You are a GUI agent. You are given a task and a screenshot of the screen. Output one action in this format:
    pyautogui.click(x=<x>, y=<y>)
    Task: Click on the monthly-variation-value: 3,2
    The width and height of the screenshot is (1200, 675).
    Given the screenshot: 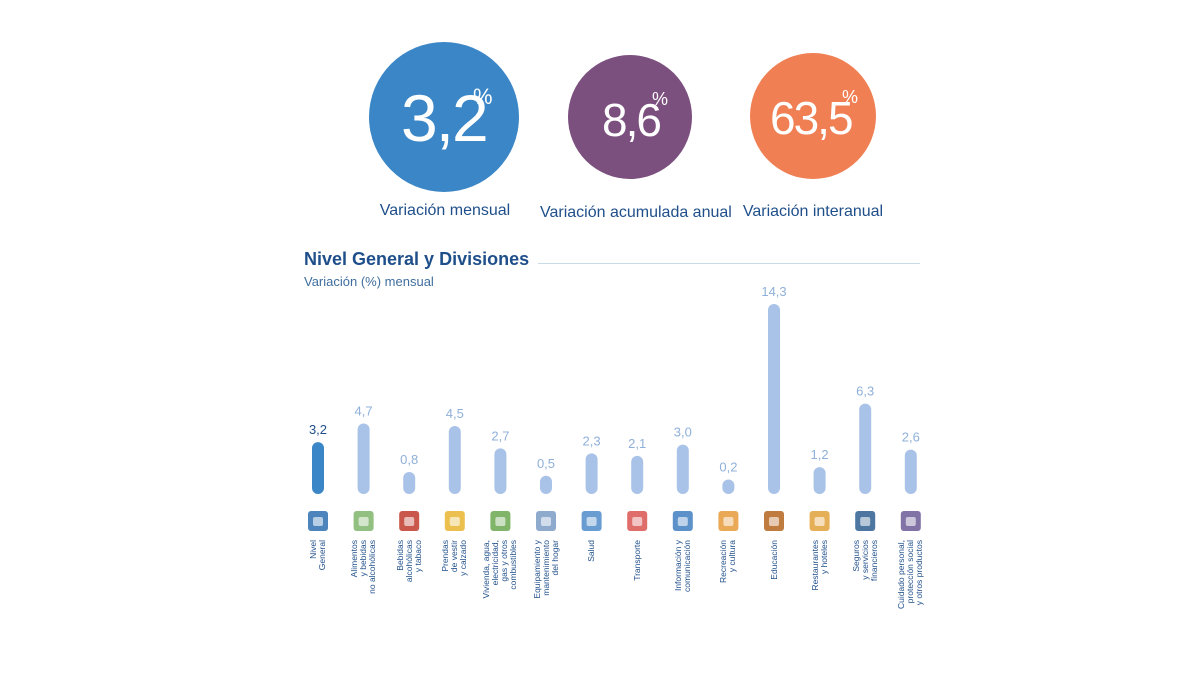 What is the action you would take?
    pyautogui.click(x=445, y=118)
    